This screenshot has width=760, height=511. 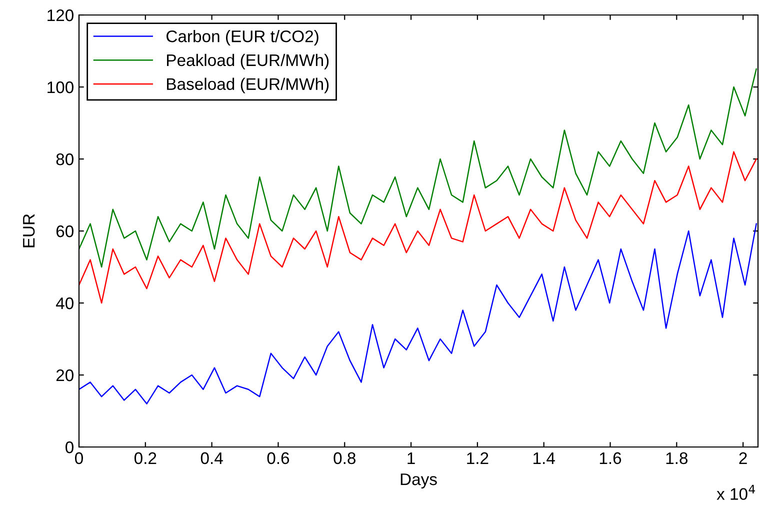 What do you see at coordinates (677, 458) in the screenshot?
I see `x-tick-label: 1.8` at bounding box center [677, 458].